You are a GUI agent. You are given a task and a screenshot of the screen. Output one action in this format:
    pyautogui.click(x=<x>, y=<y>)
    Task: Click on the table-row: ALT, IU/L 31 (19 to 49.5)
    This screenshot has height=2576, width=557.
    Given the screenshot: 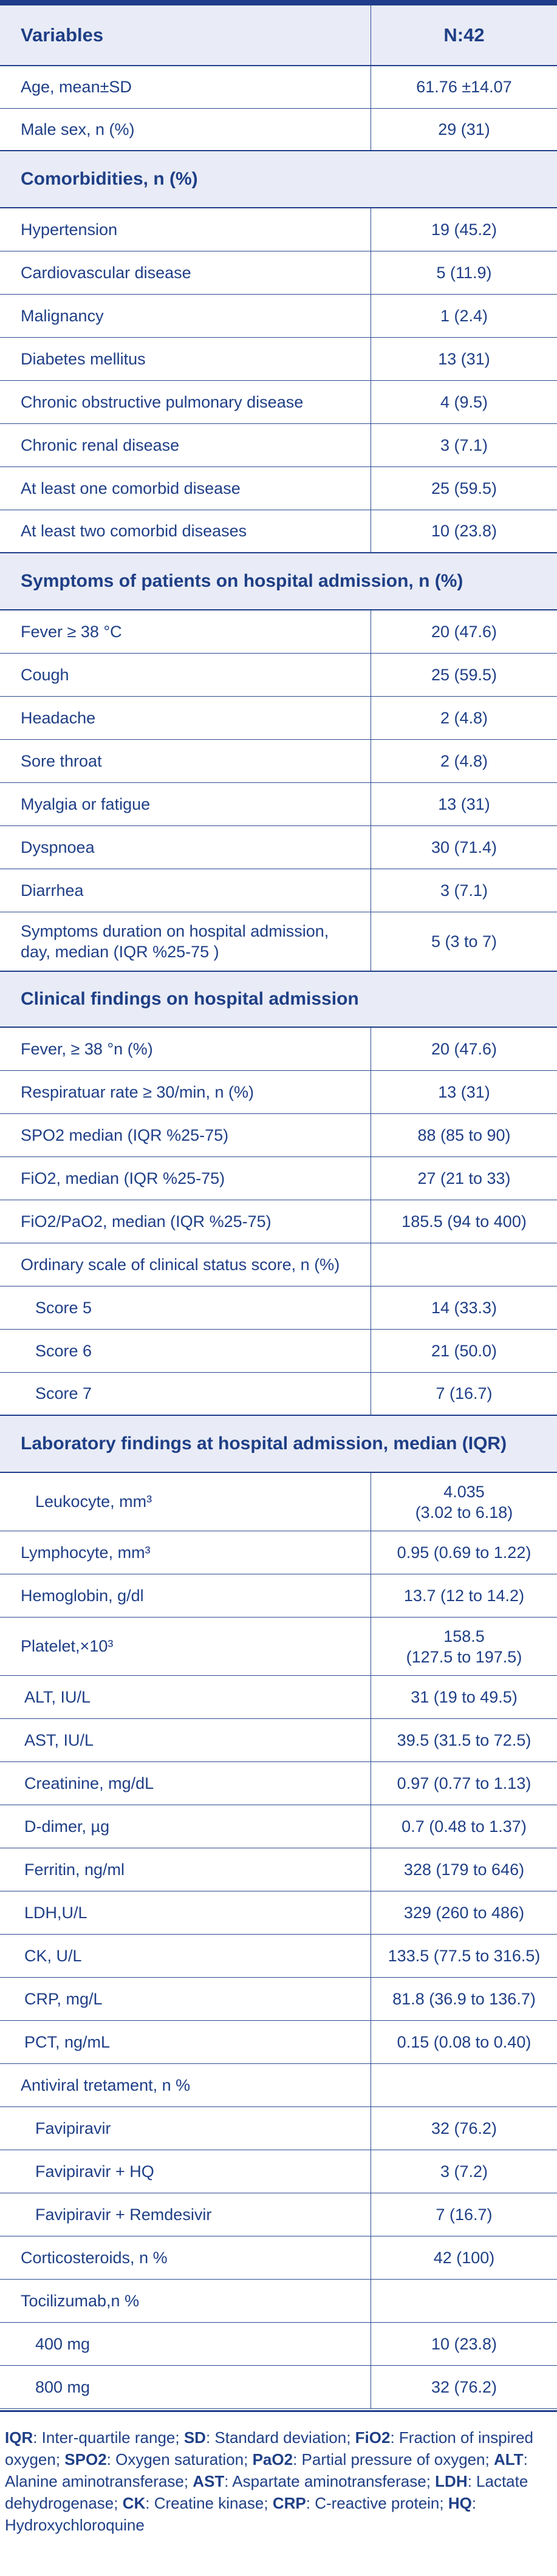 What is the action you would take?
    pyautogui.click(x=278, y=1697)
    